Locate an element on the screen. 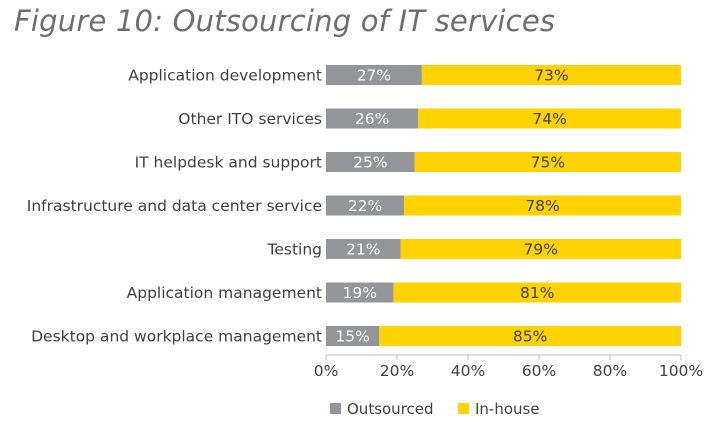  legend-swatch-in-house is located at coordinates (463, 408).